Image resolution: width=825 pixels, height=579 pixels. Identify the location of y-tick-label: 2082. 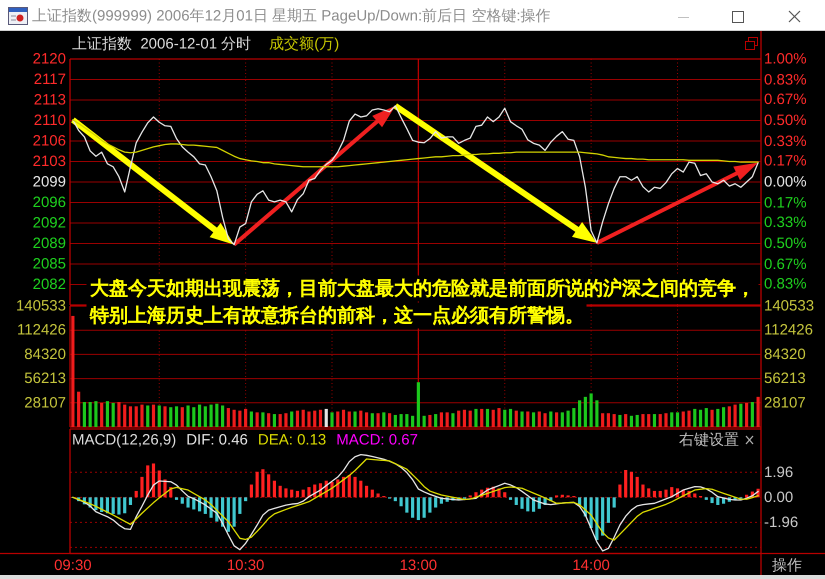
(49, 284).